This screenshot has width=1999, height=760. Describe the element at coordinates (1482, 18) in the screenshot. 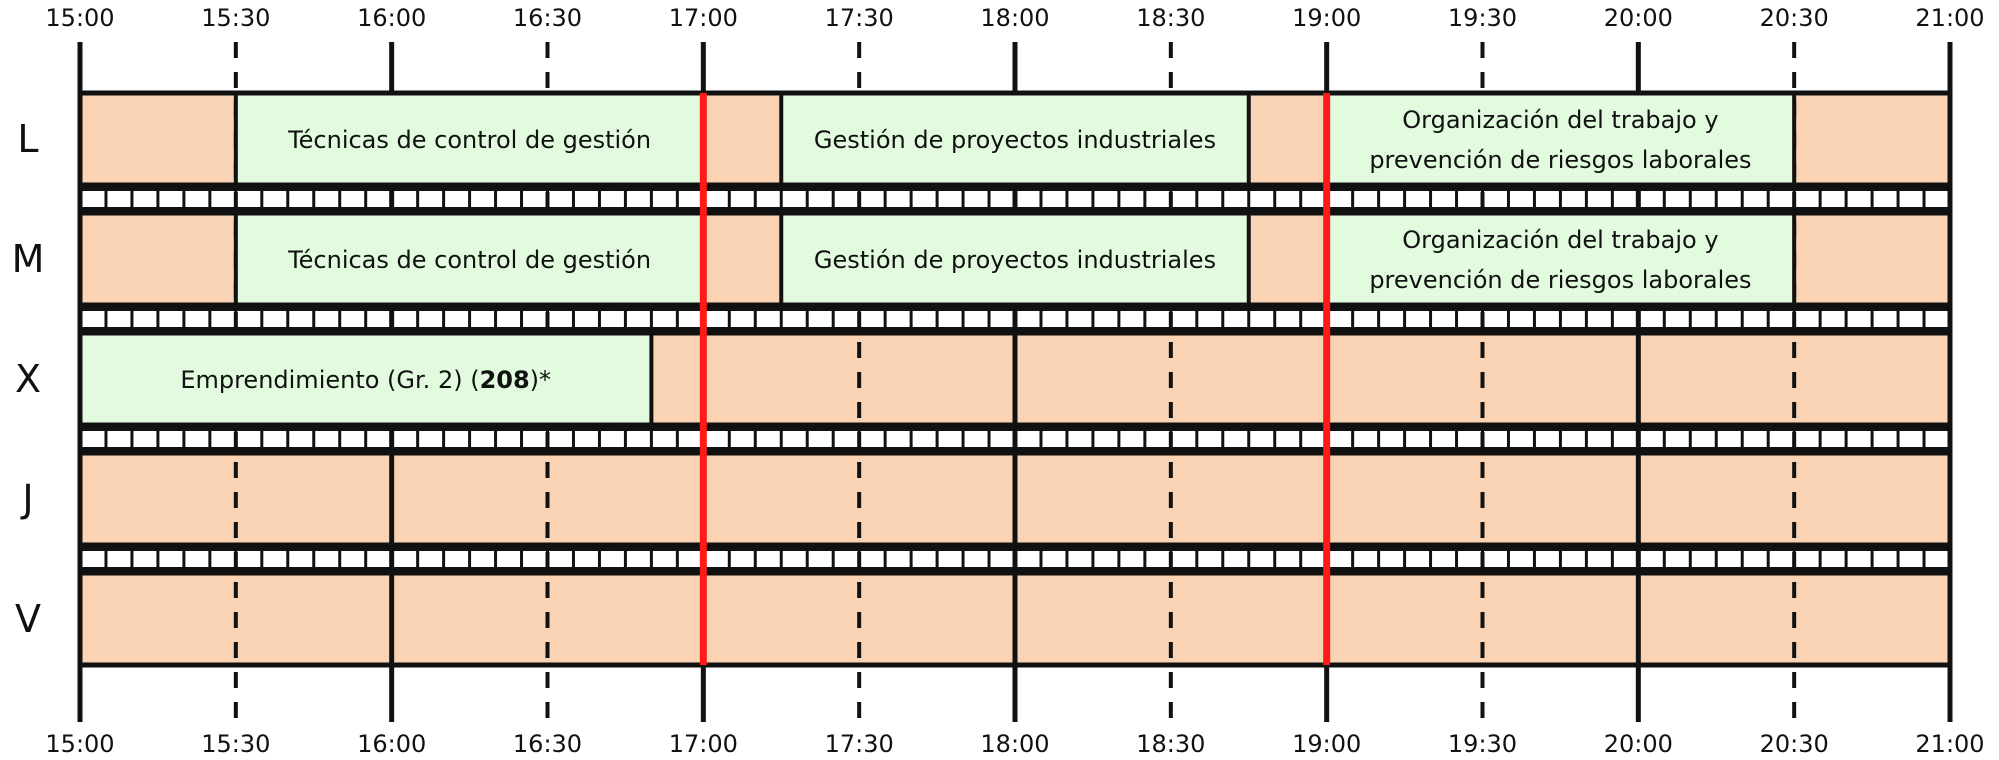

I see `time-label-top: 19:30` at that location.